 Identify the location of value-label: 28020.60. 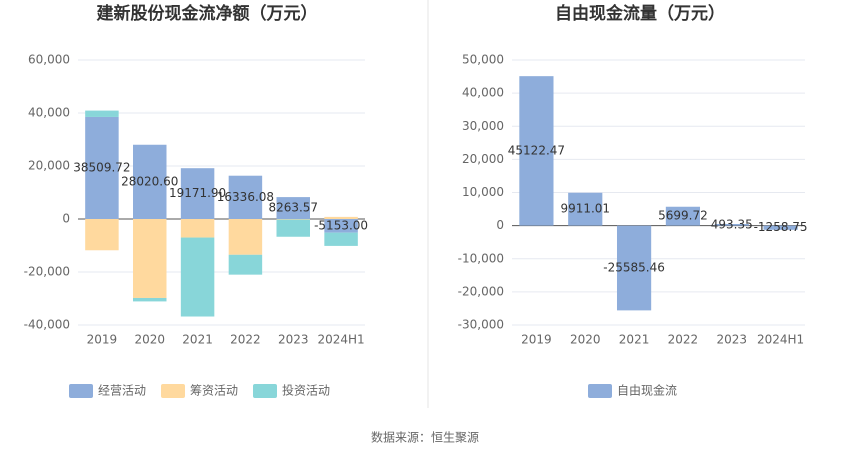
(149, 181).